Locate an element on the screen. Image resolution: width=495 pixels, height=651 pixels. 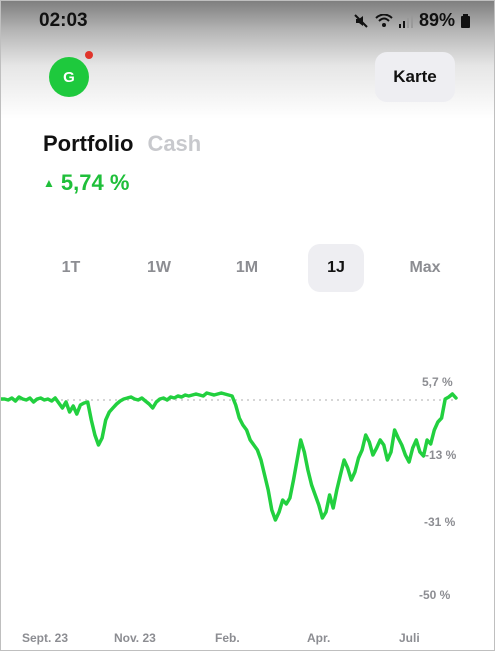
tab-portfolio: Portfolio is located at coordinates (88, 143).